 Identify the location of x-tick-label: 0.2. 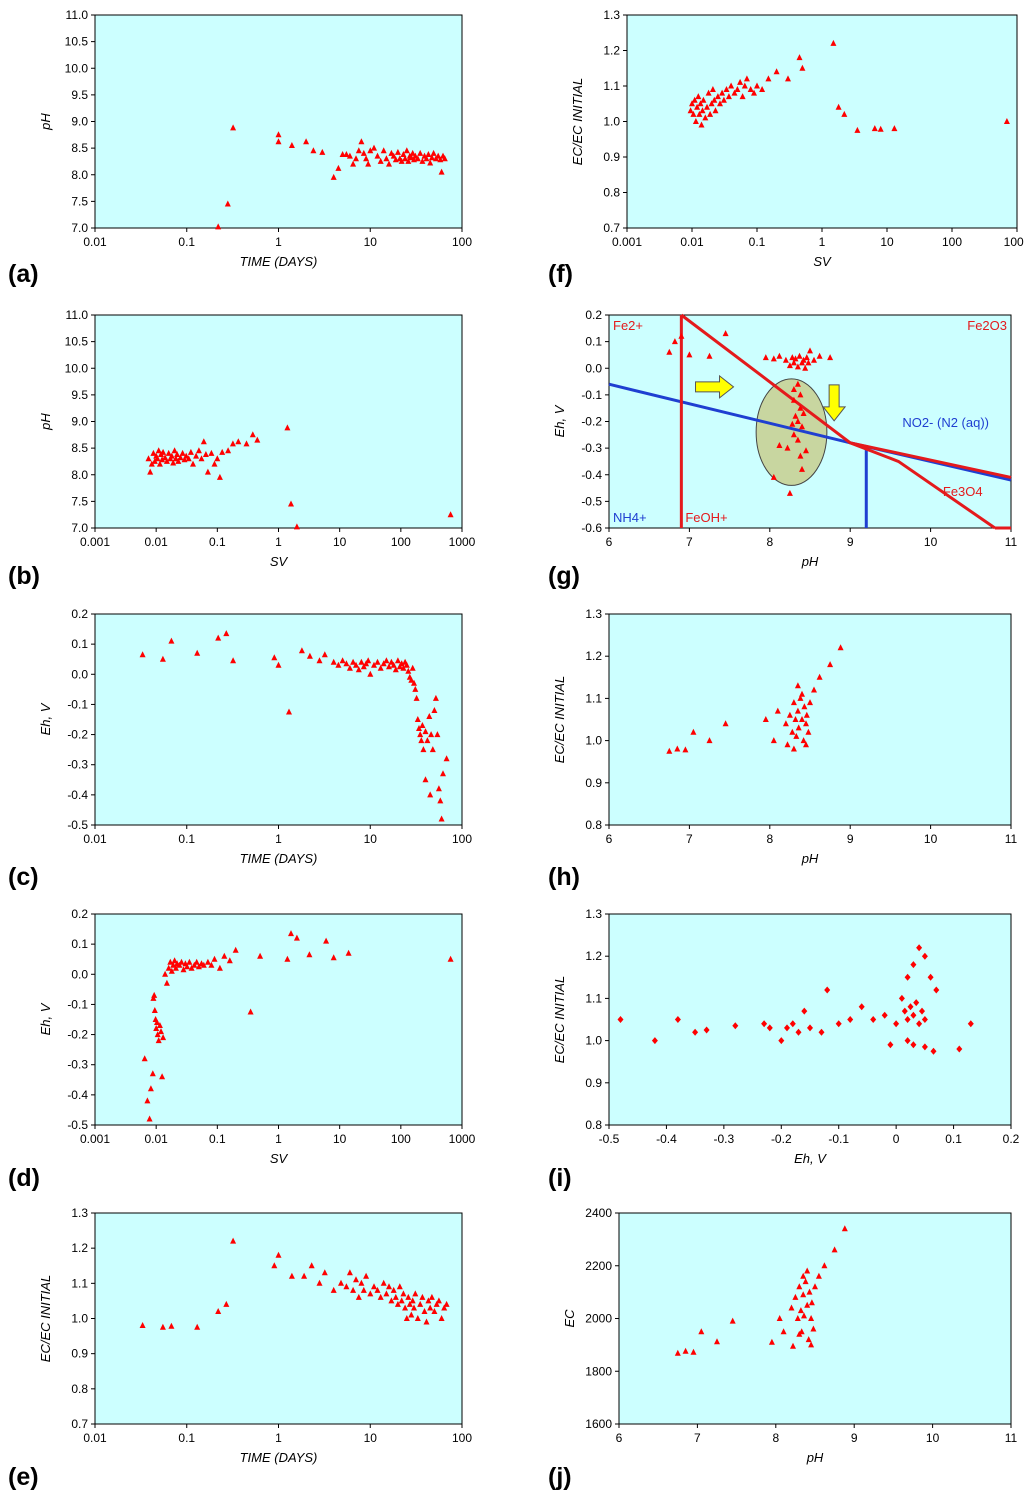
(1011, 1139).